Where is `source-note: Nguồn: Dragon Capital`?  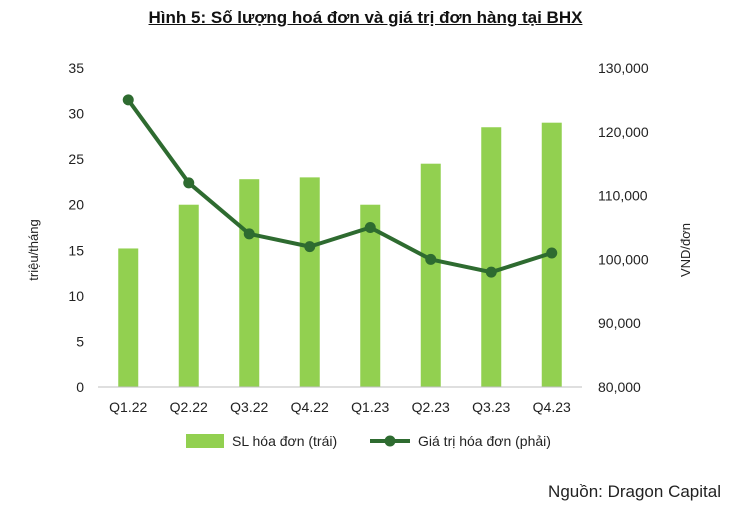 source-note: Nguồn: Dragon Capital is located at coordinates (634, 491).